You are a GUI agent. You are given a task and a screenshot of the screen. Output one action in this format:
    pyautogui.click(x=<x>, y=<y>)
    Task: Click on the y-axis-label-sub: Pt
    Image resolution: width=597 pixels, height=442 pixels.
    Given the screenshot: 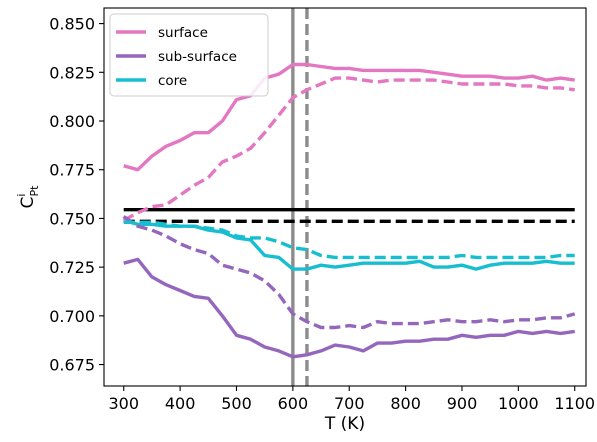 What is the action you would take?
    pyautogui.click(x=34, y=191)
    